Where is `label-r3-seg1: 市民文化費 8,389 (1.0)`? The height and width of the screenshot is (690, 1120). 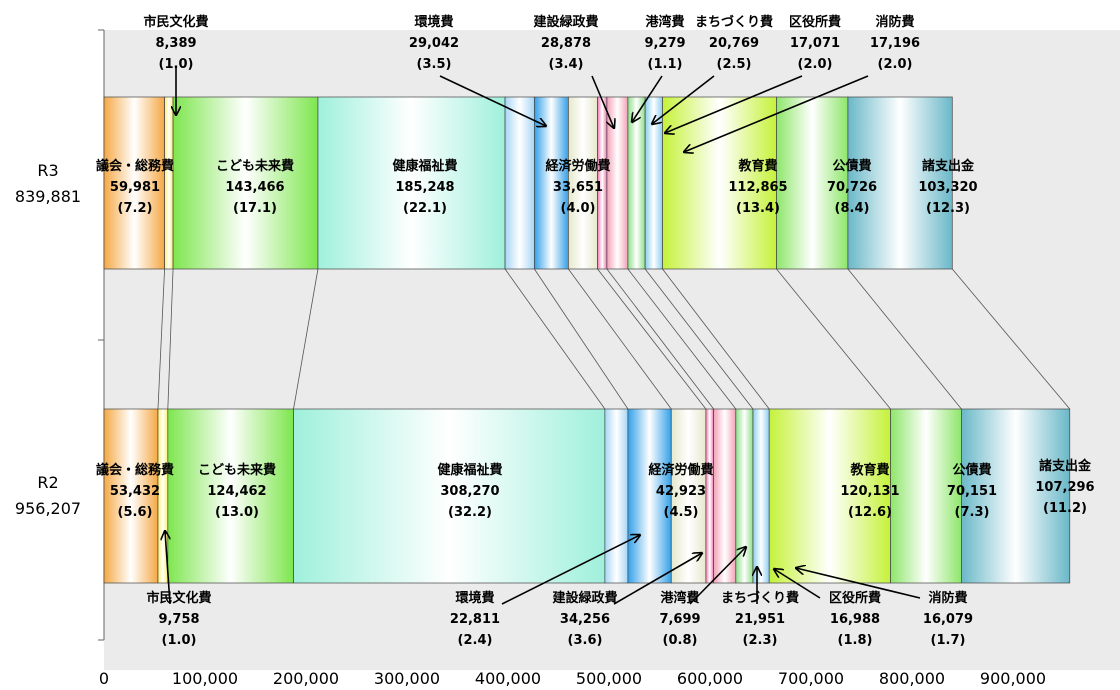 label-r3-seg1: 市民文化費 8,389 (1.0) is located at coordinates (175, 43).